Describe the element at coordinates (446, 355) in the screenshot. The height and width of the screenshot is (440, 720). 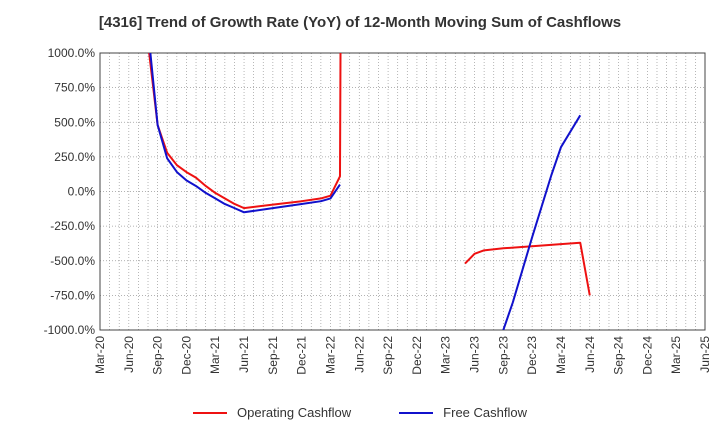
I see `x-tick-label: Mar-23` at that location.